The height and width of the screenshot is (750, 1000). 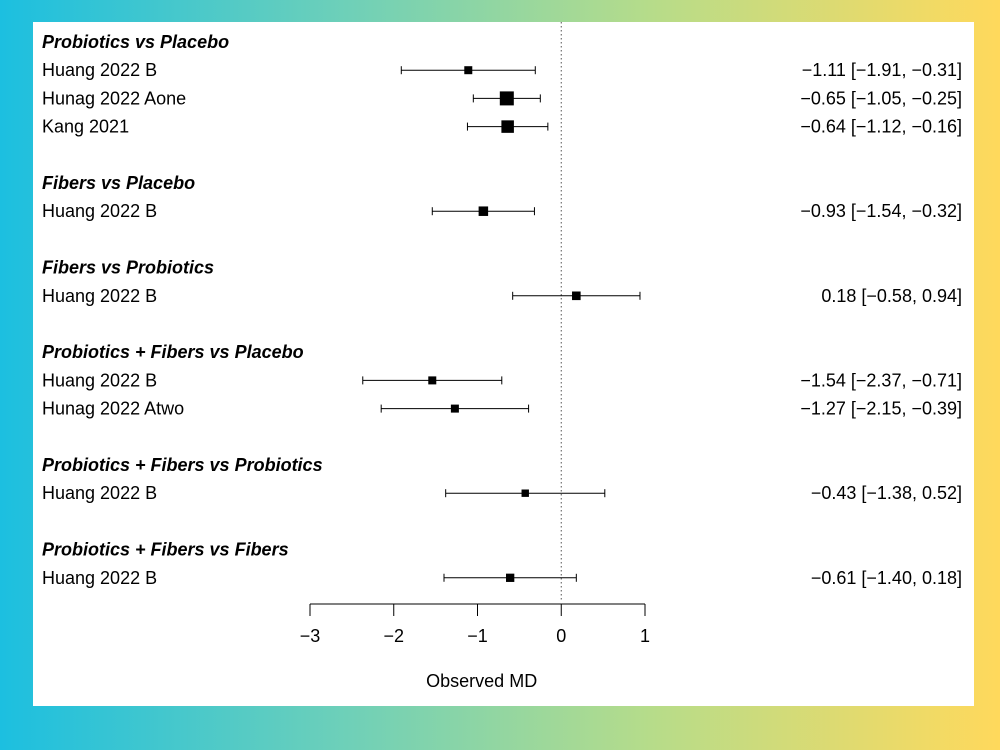 I want to click on group-title: Probiotics + Fibers vs Probiotics, so click(x=182, y=465).